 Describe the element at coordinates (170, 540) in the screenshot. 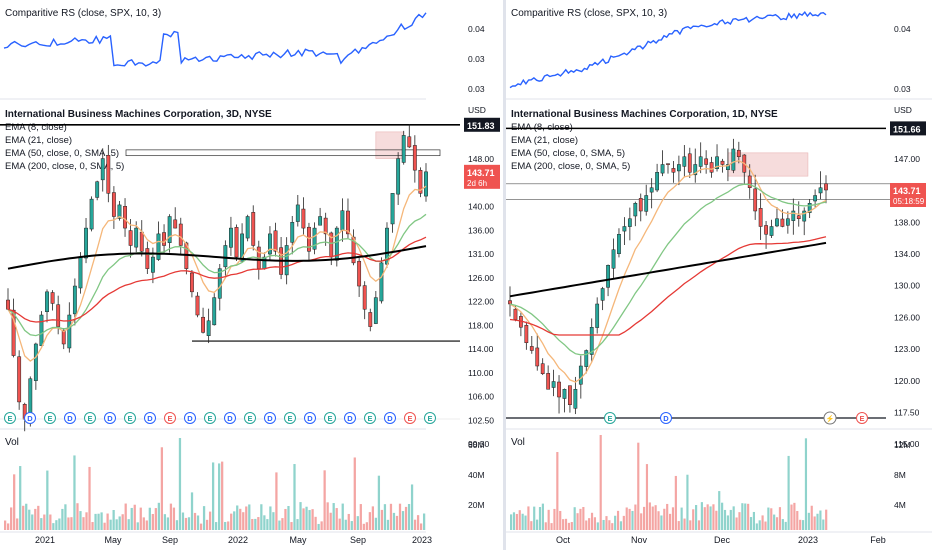

I see `time-tick-label: Sep` at that location.